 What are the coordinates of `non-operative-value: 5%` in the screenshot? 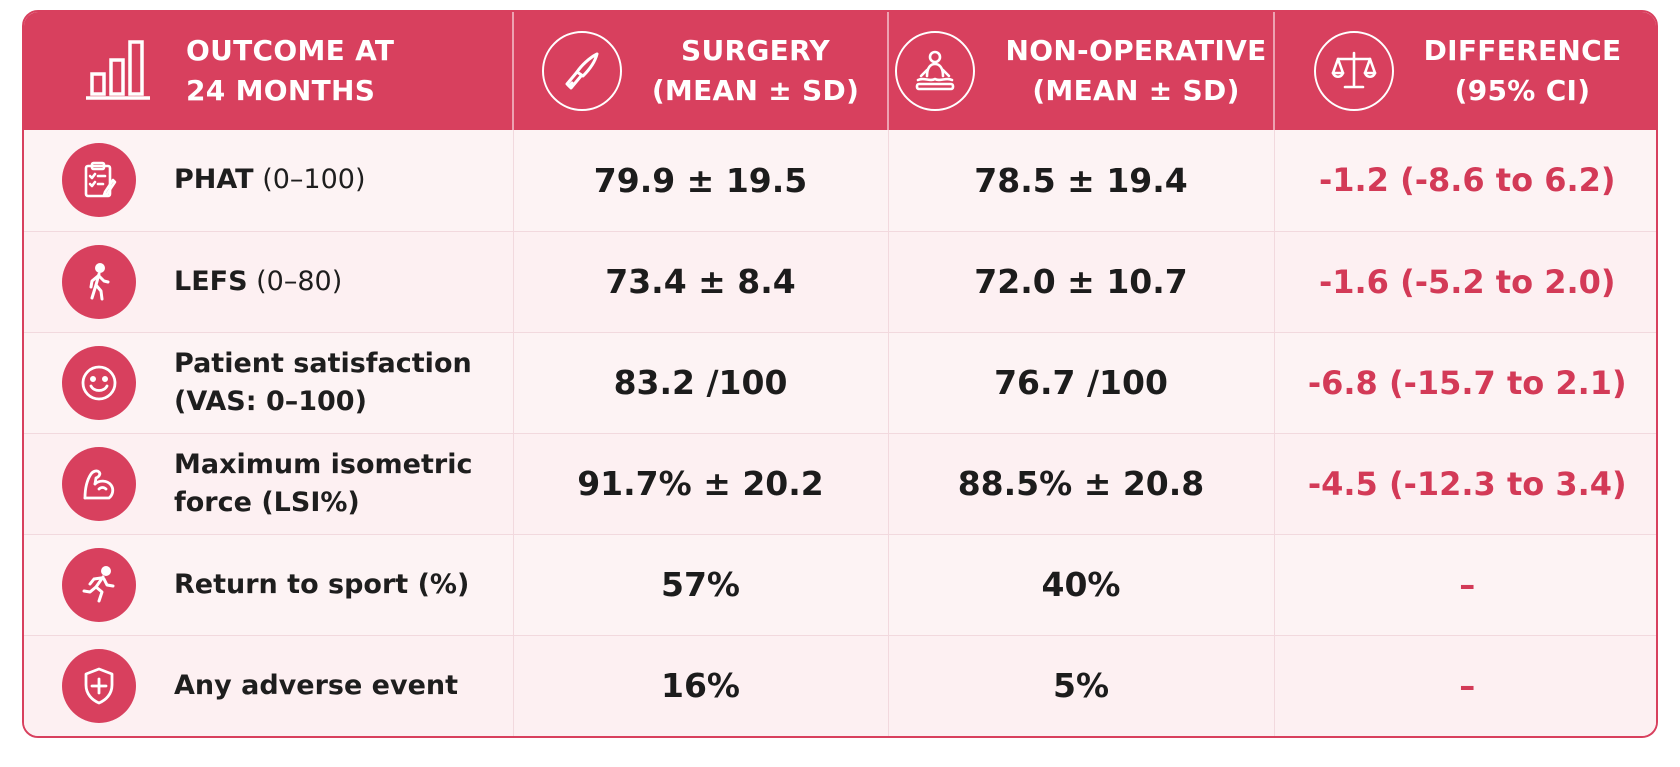 It's located at (1081, 685).